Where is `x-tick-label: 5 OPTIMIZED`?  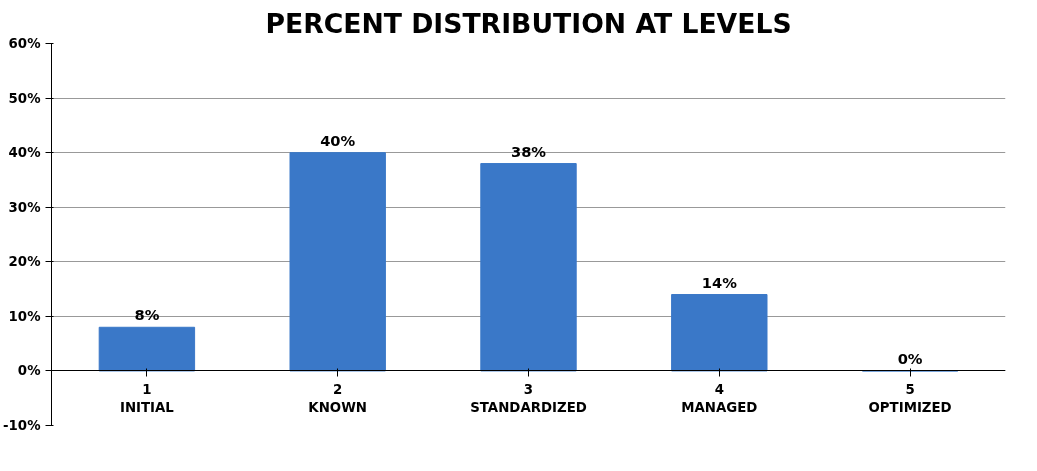
x-tick-label: 5 OPTIMIZED is located at coordinates (910, 398).